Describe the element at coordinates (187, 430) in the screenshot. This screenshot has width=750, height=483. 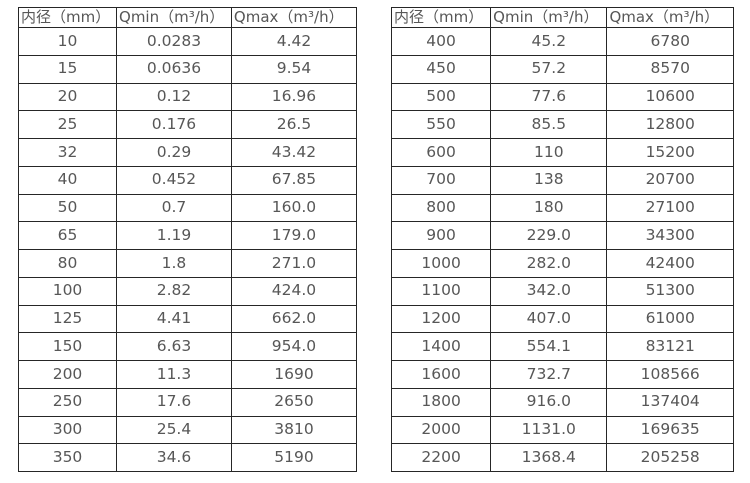
I see `table-row: 300 25.4 3810` at that location.